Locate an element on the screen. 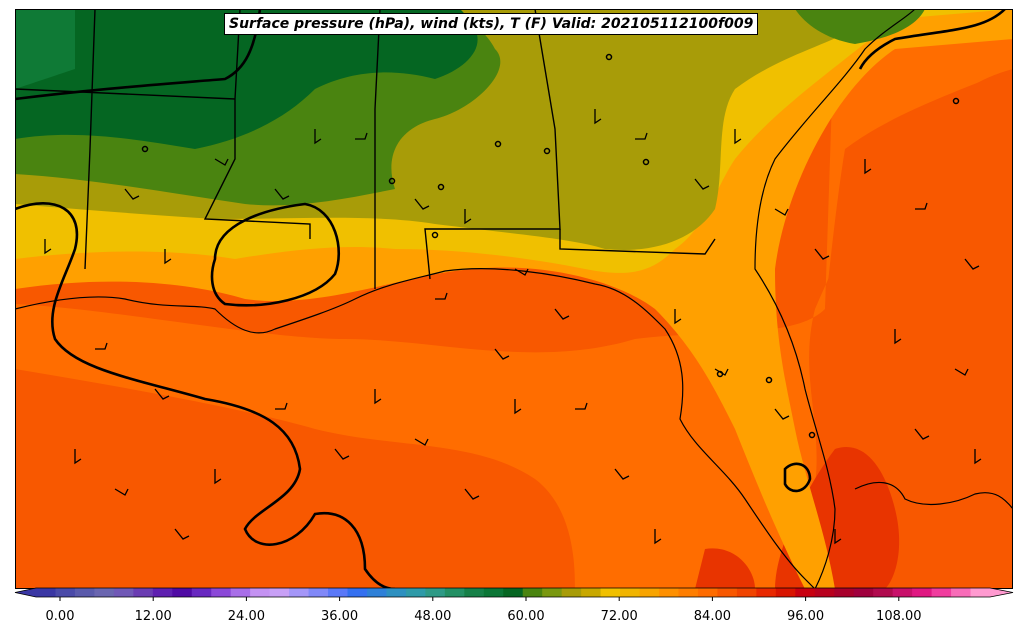 Image resolution: width=1022 pixels, height=637 pixels. colorbar-tick-label: 48.00 is located at coordinates (432, 616).